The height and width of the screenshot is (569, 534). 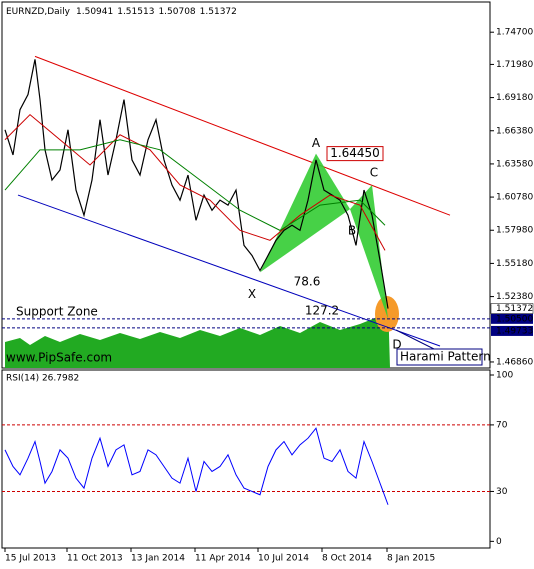 I want to click on price-level-label: 1.50500, so click(x=514, y=319).